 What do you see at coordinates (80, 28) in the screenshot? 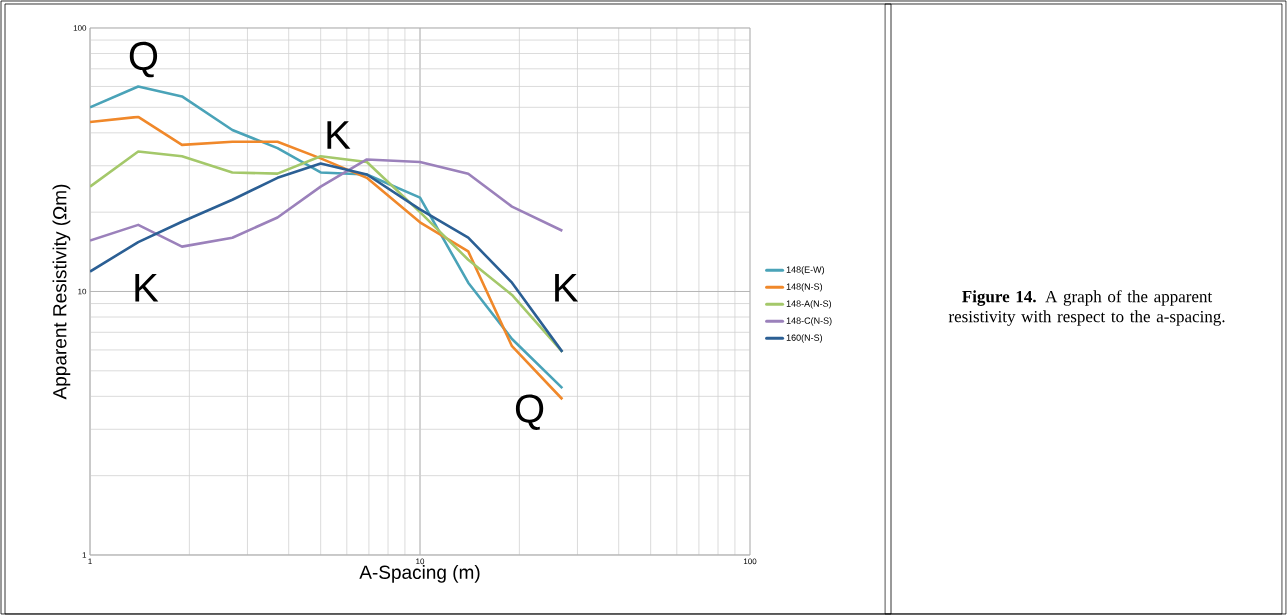
I see `y-tick-label: 100` at bounding box center [80, 28].